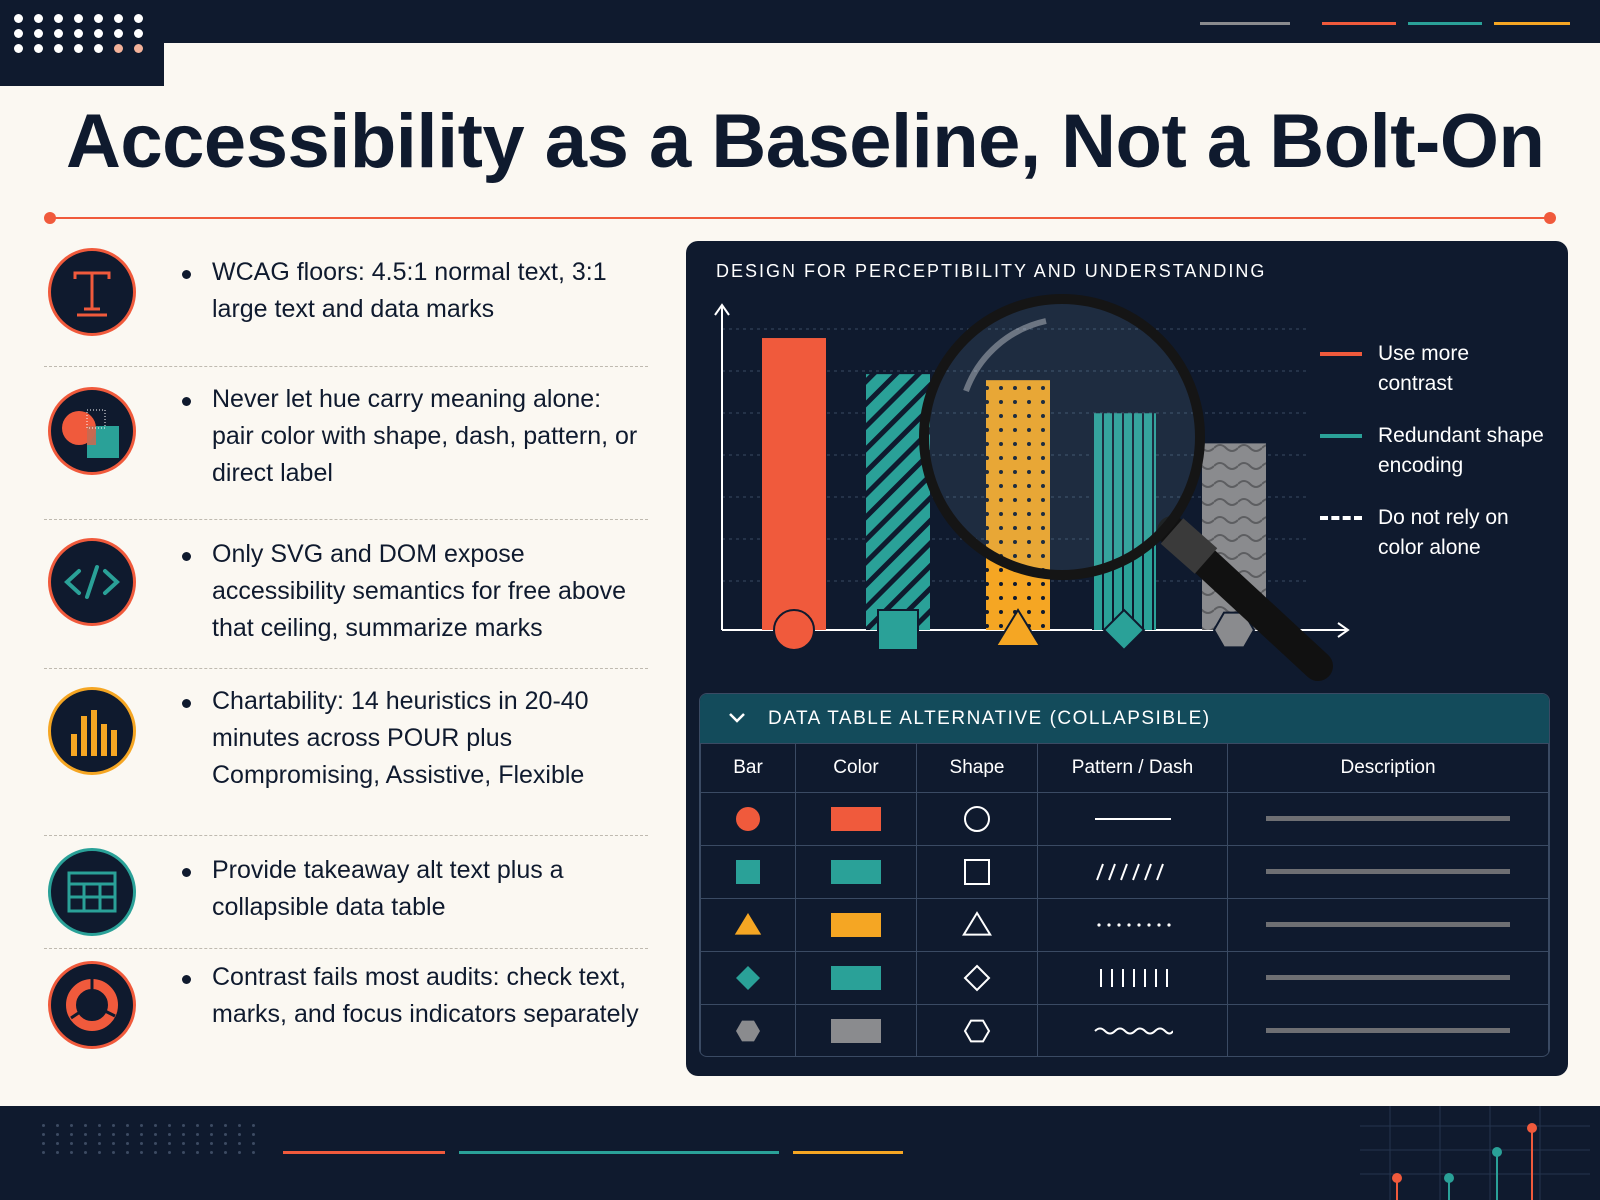  What do you see at coordinates (748, 768) in the screenshot?
I see `column-header-bar: Bar` at bounding box center [748, 768].